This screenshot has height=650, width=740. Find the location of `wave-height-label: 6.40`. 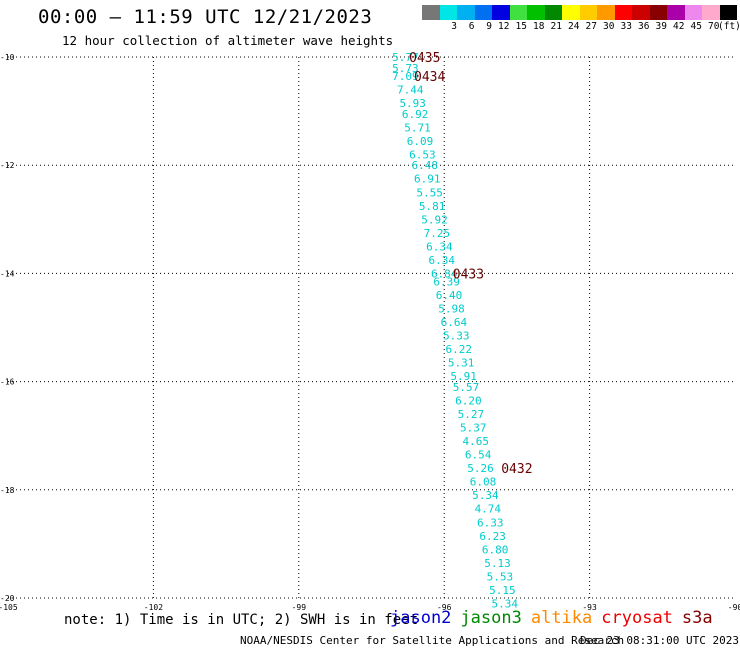

wave-height-label: 6.40 is located at coordinates (449, 295).